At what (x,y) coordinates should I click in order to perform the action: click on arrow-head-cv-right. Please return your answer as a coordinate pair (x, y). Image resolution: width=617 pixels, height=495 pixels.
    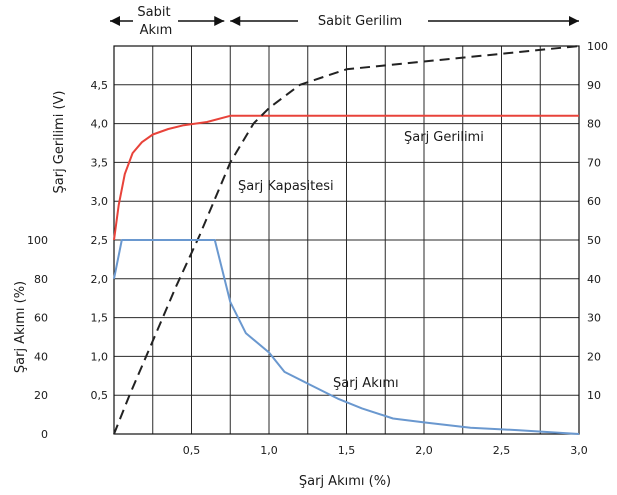
    Looking at the image, I should click on (574, 21).